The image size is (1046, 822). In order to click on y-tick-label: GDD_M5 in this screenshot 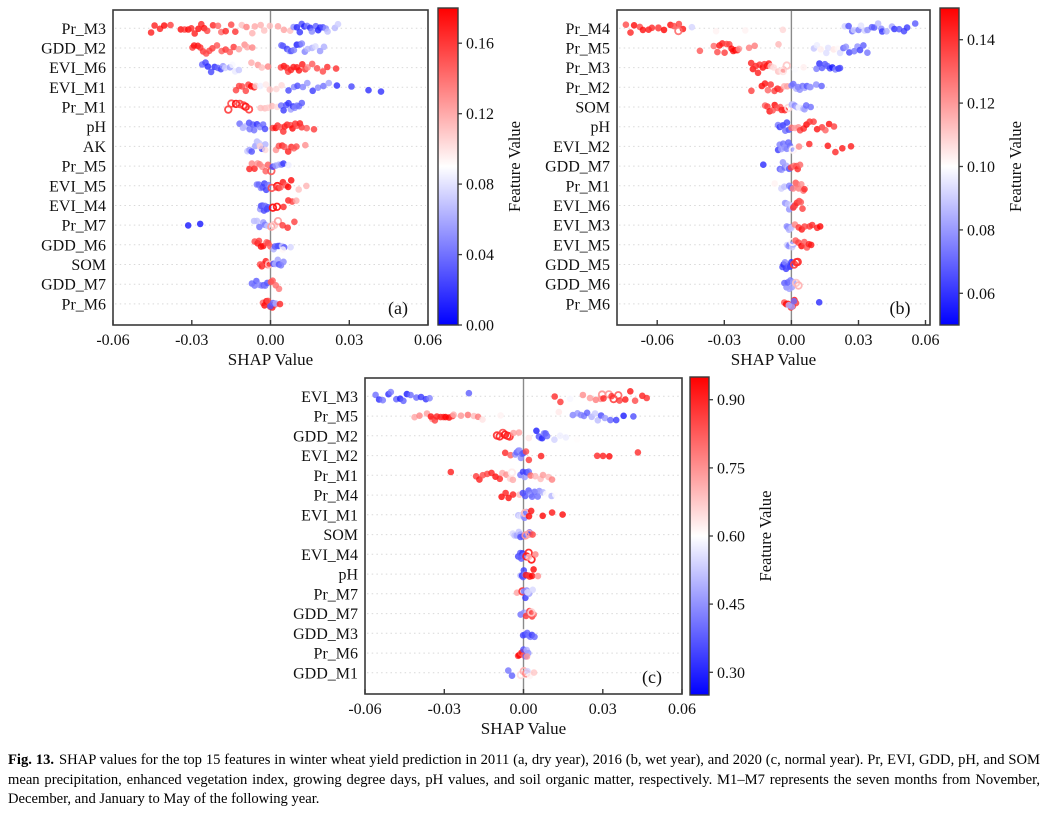, I will do `click(577, 265)`.